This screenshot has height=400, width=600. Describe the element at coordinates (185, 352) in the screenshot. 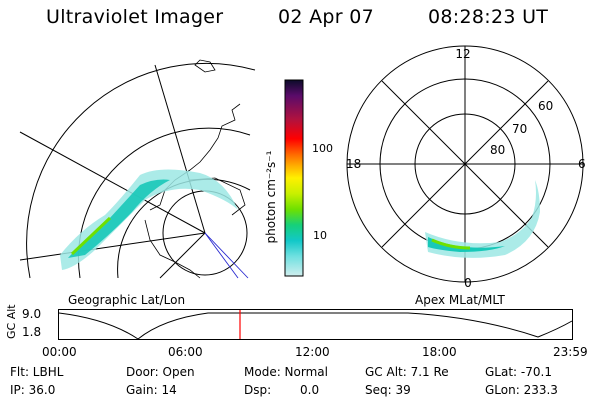

I see `x-tick-0600: 06:00` at that location.